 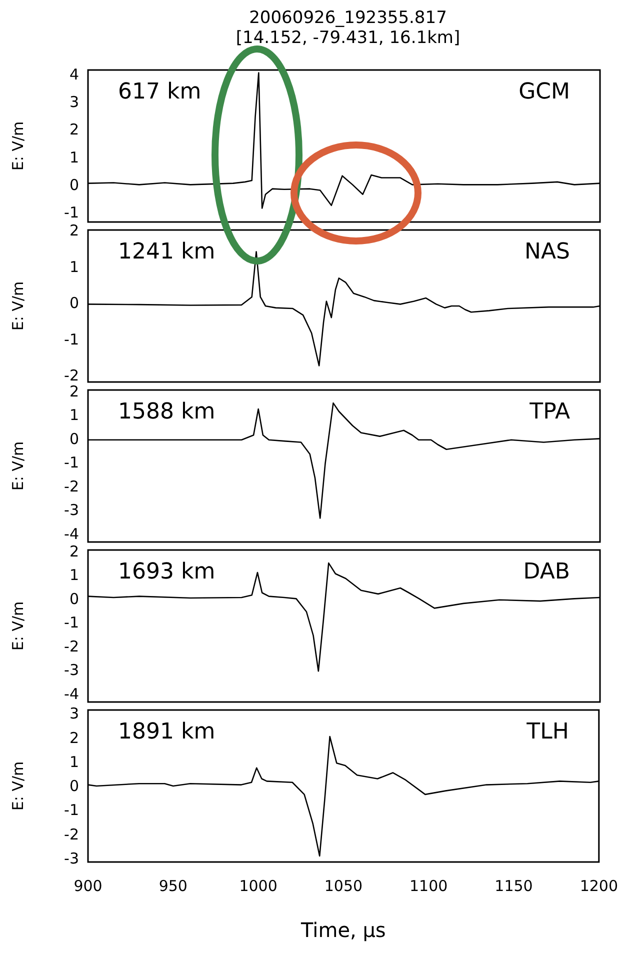 I want to click on chart-title: 20060926_192355.817, so click(x=348, y=18).